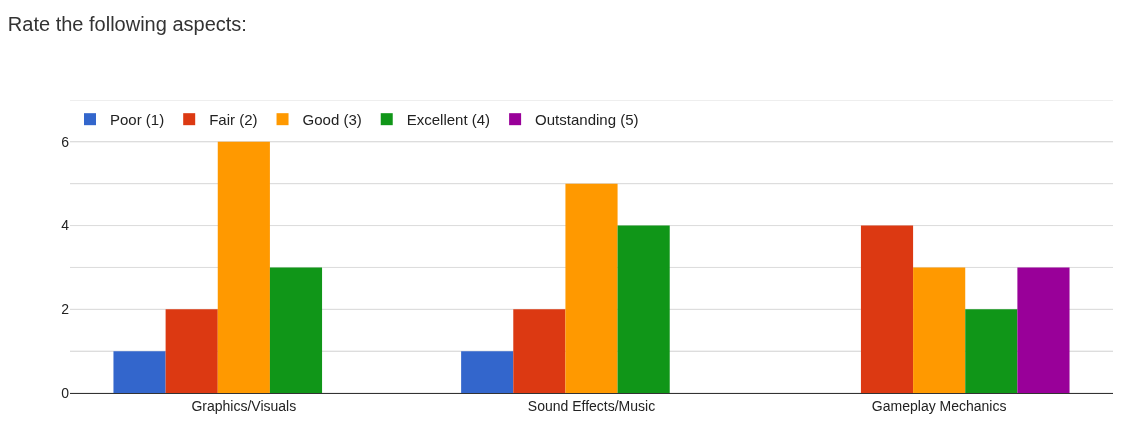  What do you see at coordinates (332, 120) in the screenshot?
I see `legend-label: Good (3)` at bounding box center [332, 120].